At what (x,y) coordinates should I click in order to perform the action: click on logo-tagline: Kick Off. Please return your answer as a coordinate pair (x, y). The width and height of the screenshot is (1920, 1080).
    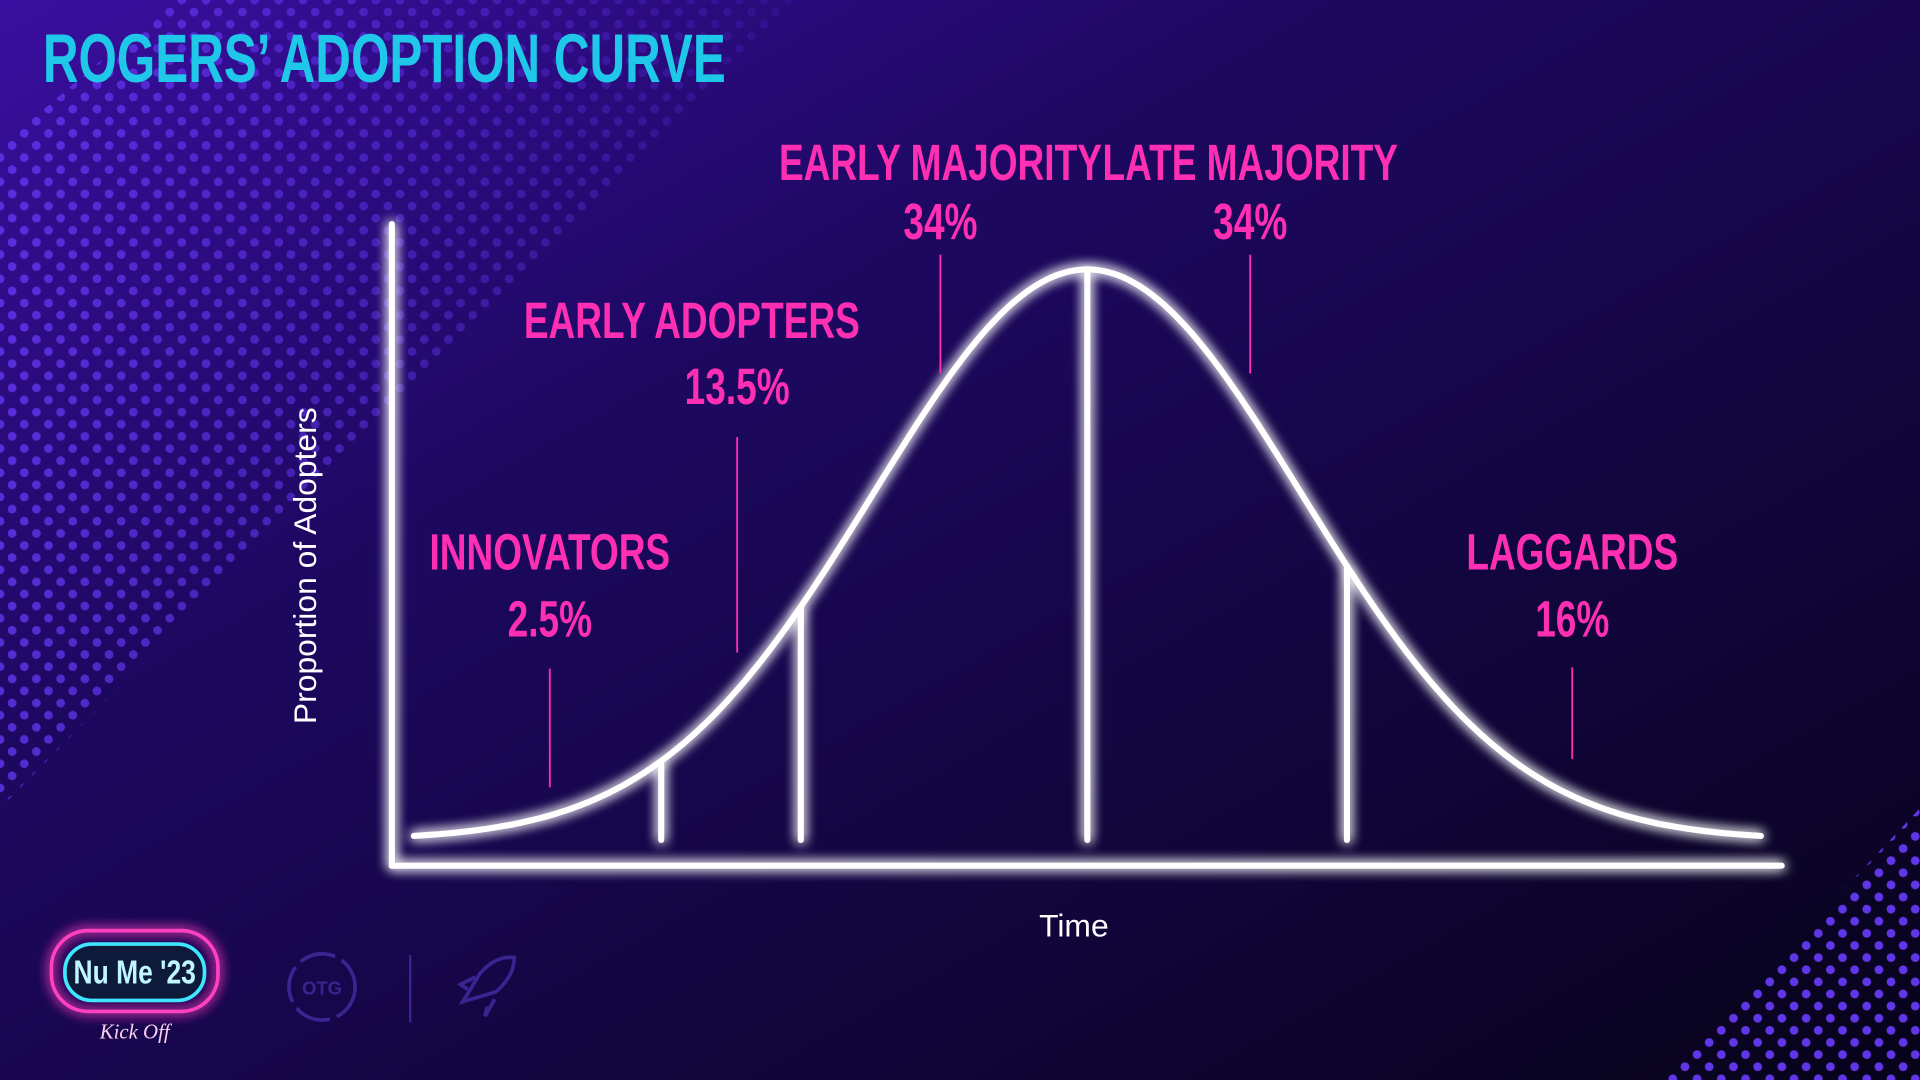
    Looking at the image, I should click on (136, 1031).